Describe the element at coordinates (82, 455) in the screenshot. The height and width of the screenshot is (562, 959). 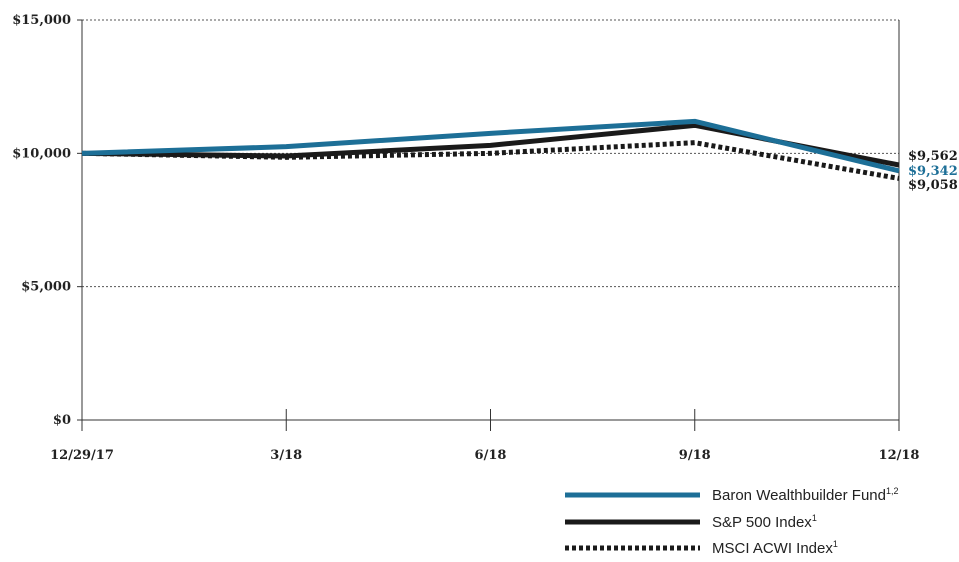
I see `x-tick-label: 12/29/17` at that location.